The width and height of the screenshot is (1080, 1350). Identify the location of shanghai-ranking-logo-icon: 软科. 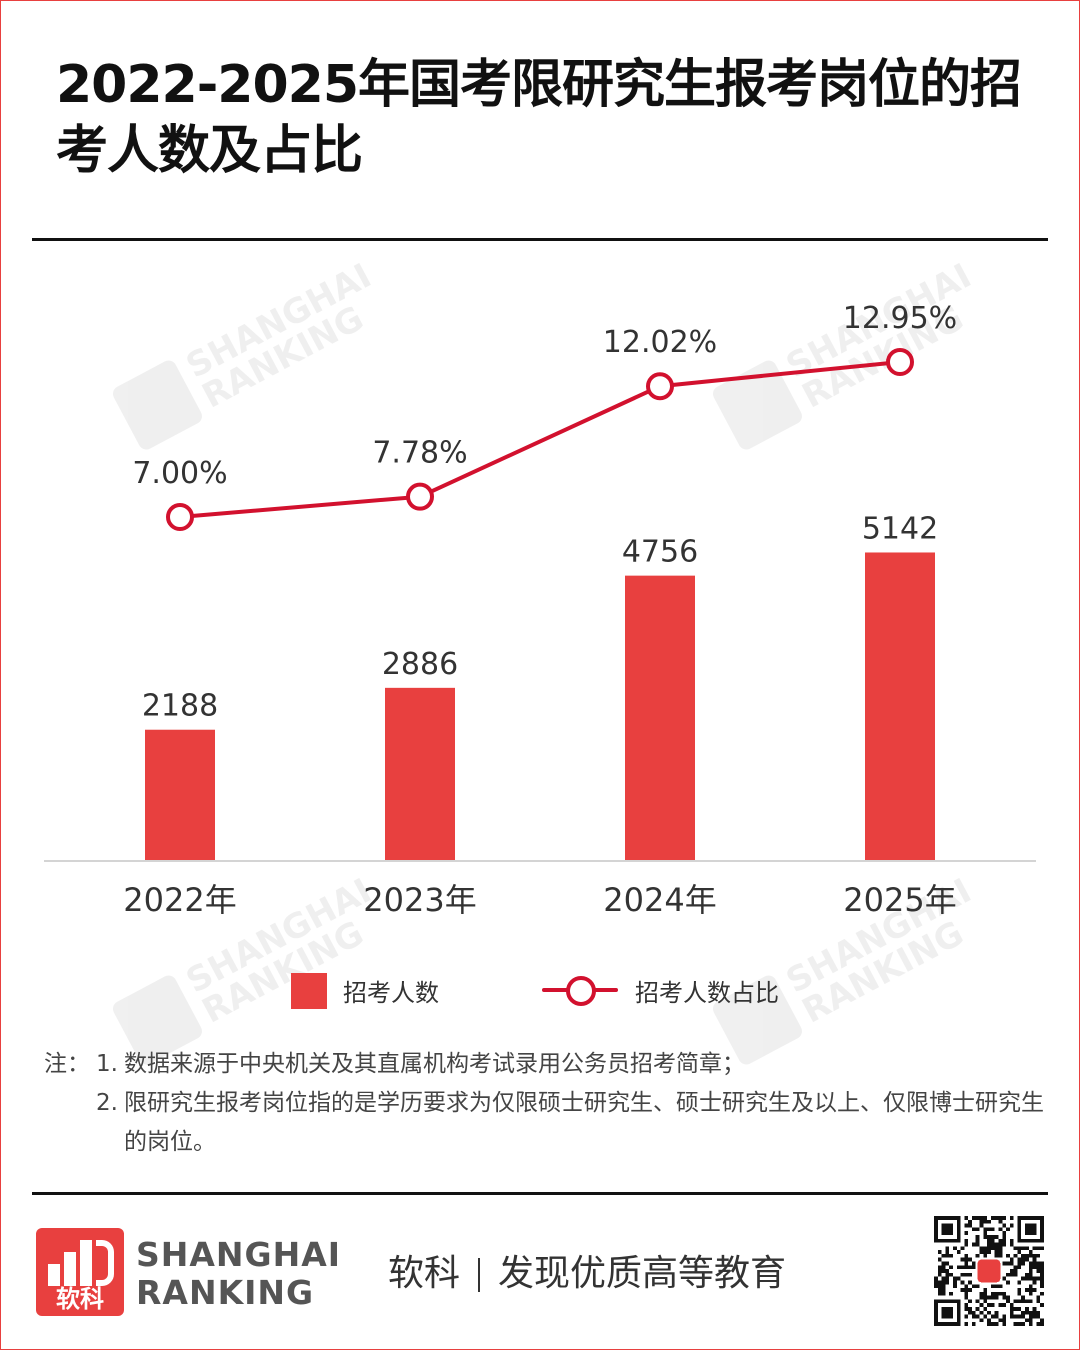
(80, 1272).